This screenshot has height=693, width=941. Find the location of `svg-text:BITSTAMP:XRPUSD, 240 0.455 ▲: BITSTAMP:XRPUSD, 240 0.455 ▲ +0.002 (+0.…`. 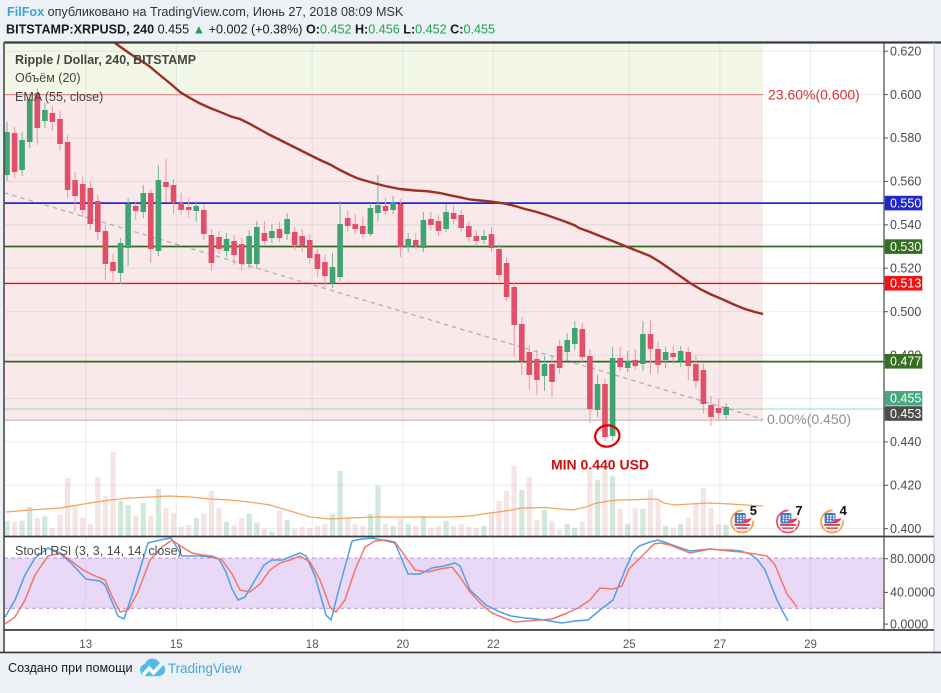

svg-text:BITSTAMP:XRPUSD, 240 0.455 ▲: BITSTAMP:XRPUSD, 240 0.455 ▲ +0.002 (+0.… is located at coordinates (250, 30).